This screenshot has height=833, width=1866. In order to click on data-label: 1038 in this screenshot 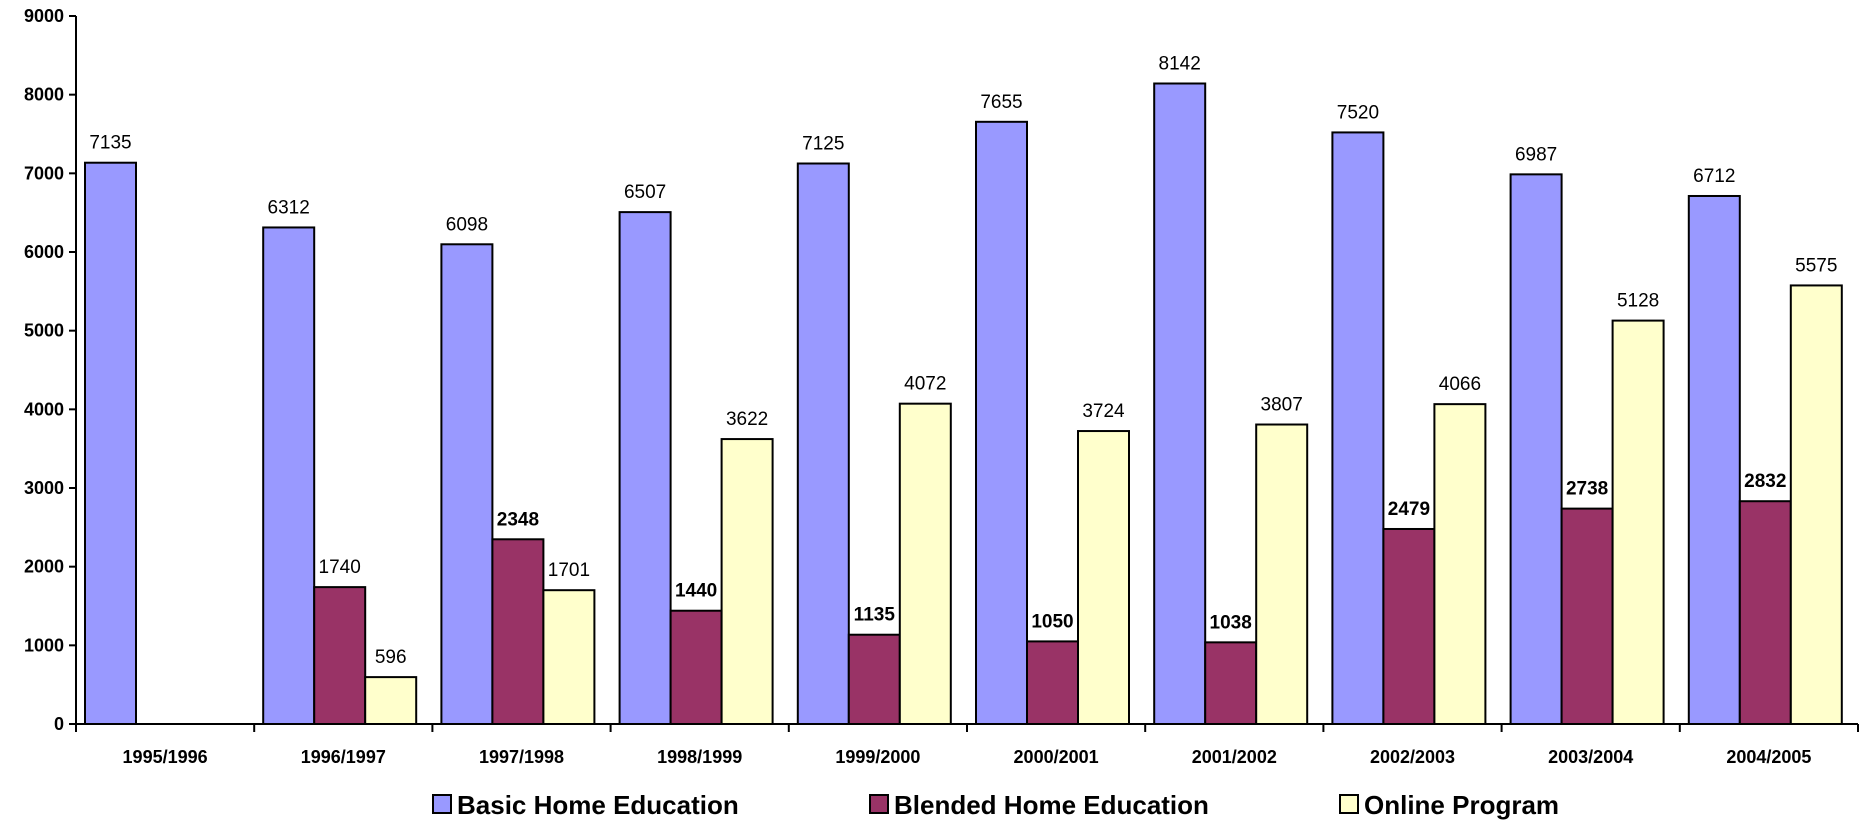, I will do `click(1231, 622)`.